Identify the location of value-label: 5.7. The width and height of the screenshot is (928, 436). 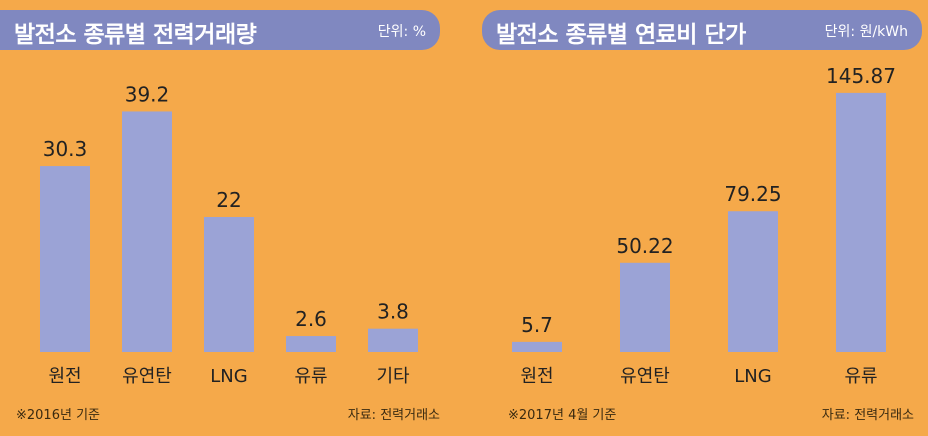
(537, 325).